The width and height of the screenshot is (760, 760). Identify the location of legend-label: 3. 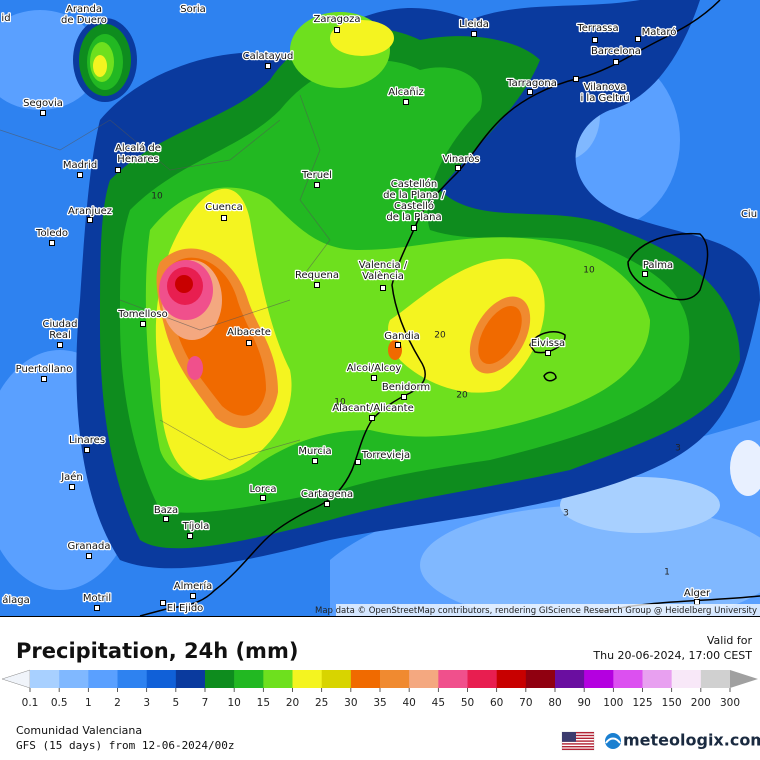
(146, 703).